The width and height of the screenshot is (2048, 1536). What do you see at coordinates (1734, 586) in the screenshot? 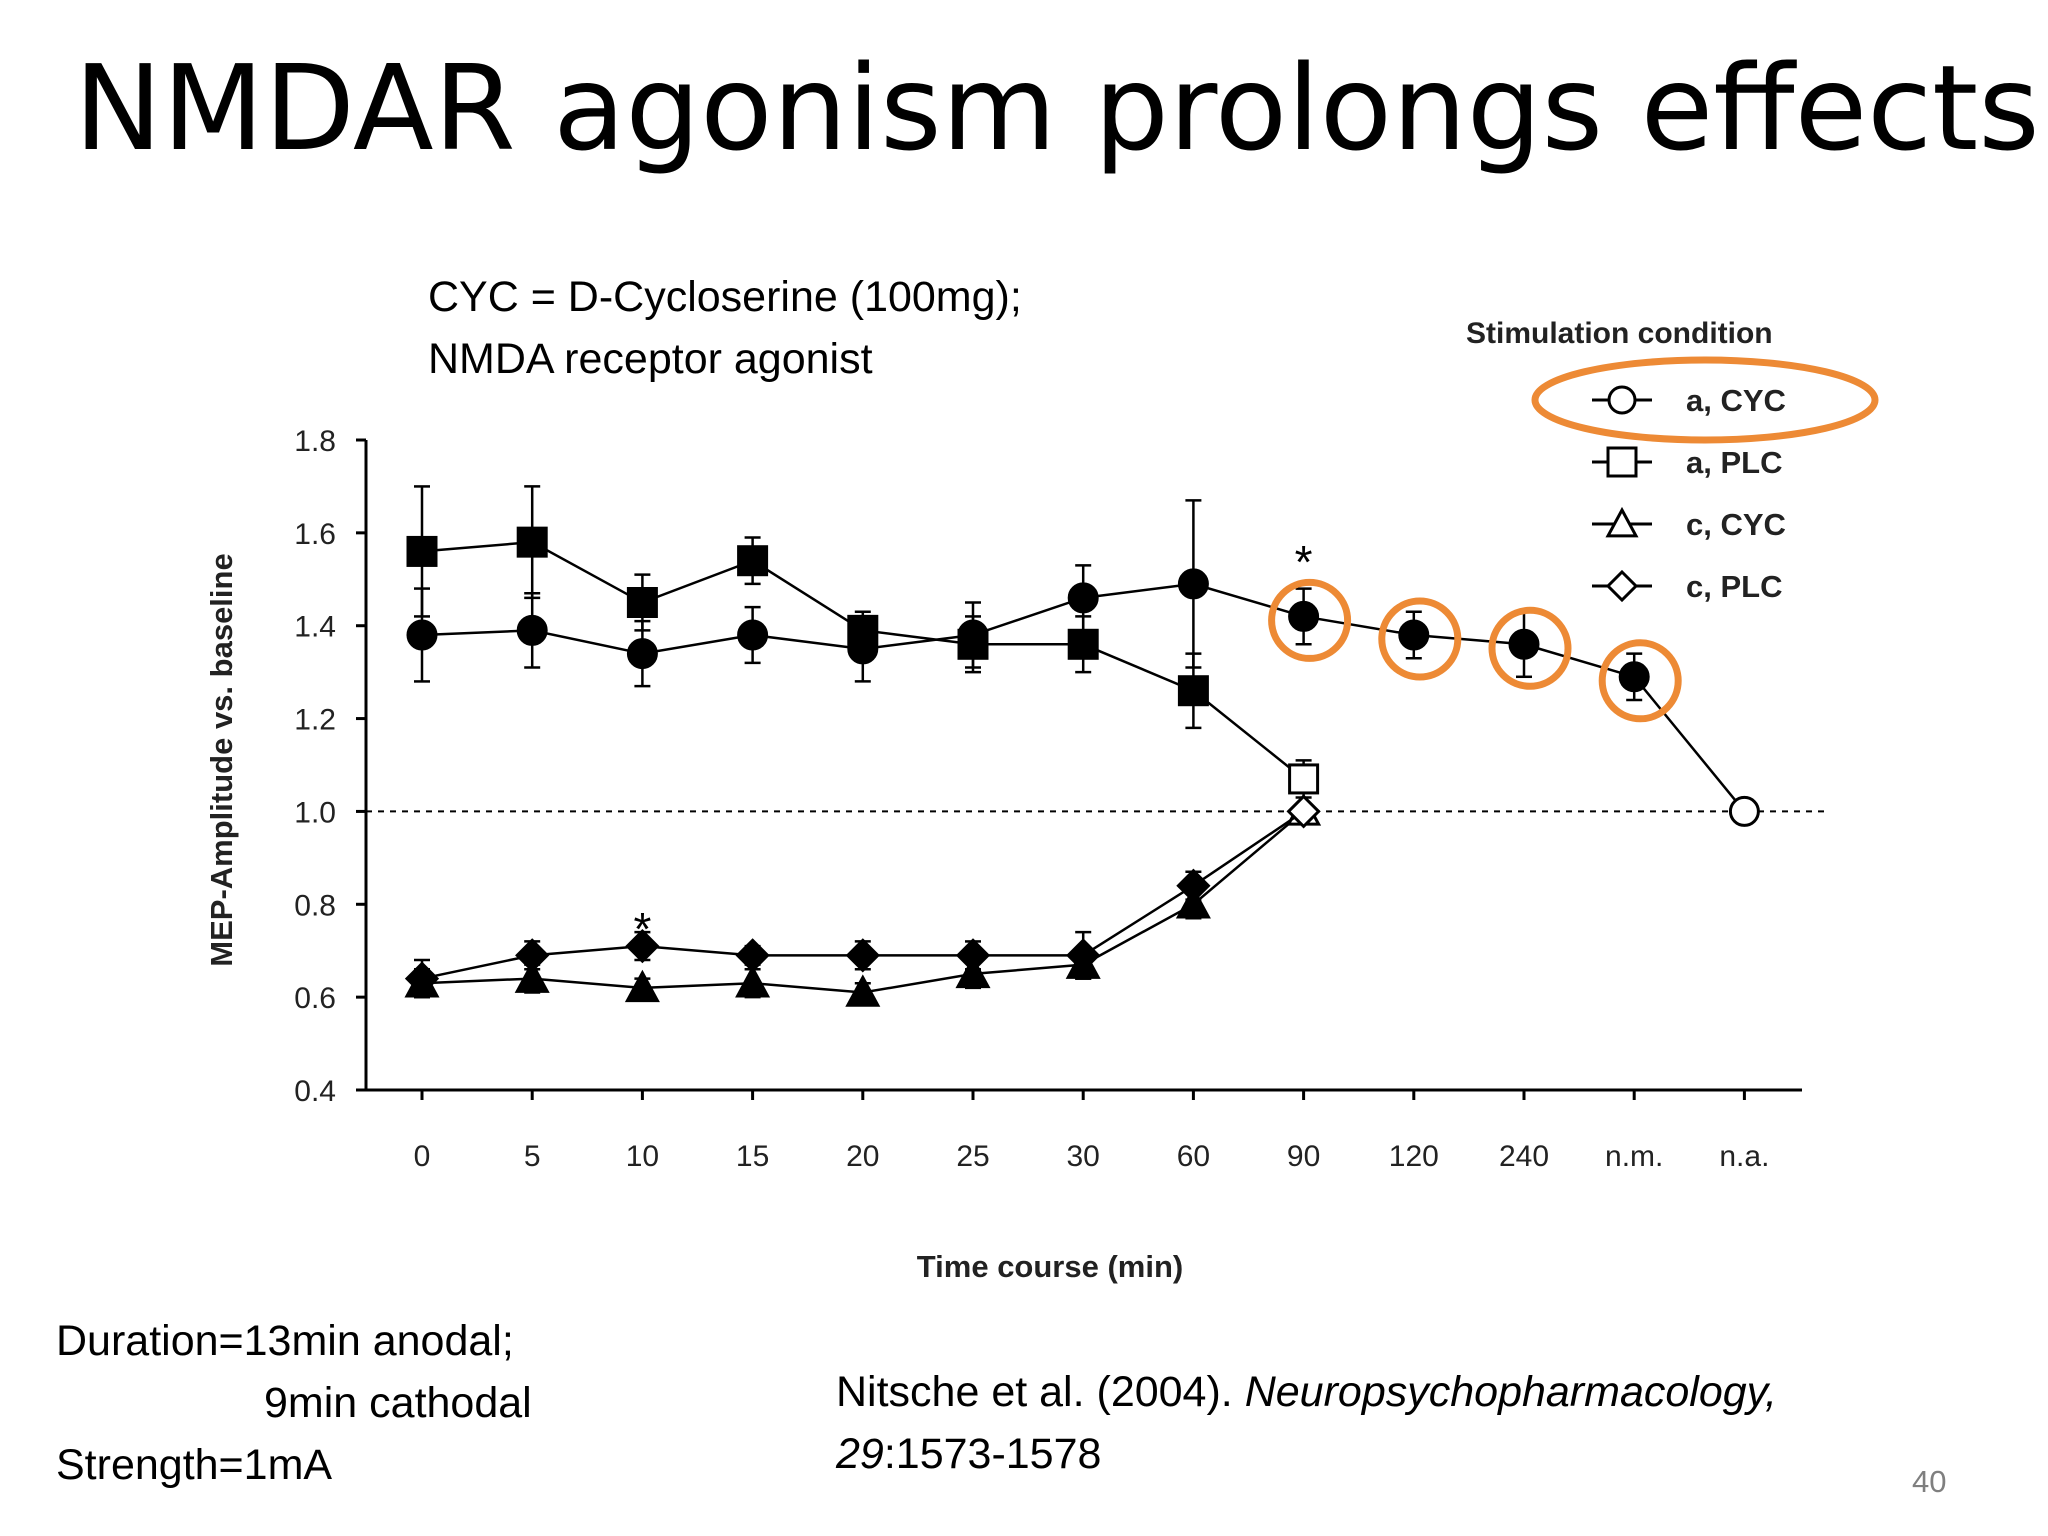
I see `legend-label: c, PLC` at bounding box center [1734, 586].